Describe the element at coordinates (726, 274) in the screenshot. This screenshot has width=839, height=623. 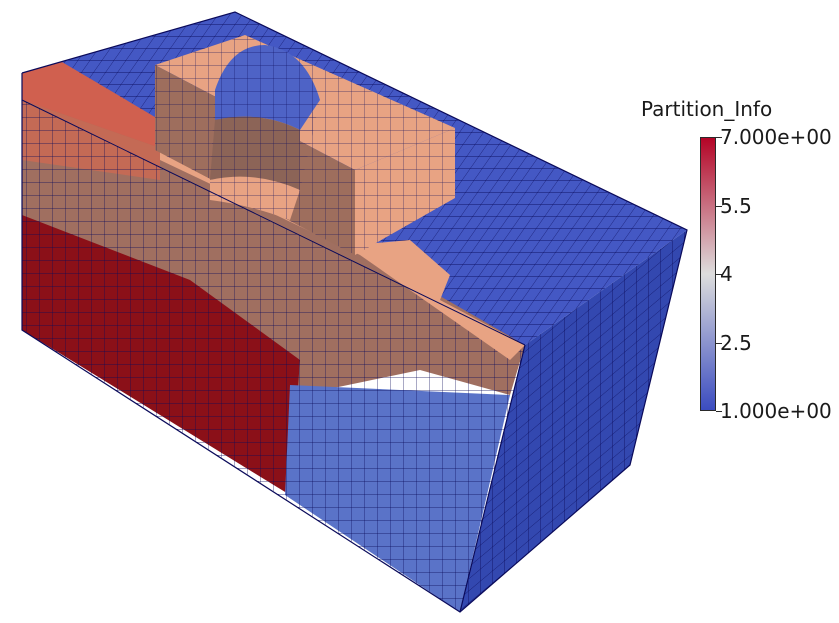
I see `colorbar-tick-label: 4` at that location.